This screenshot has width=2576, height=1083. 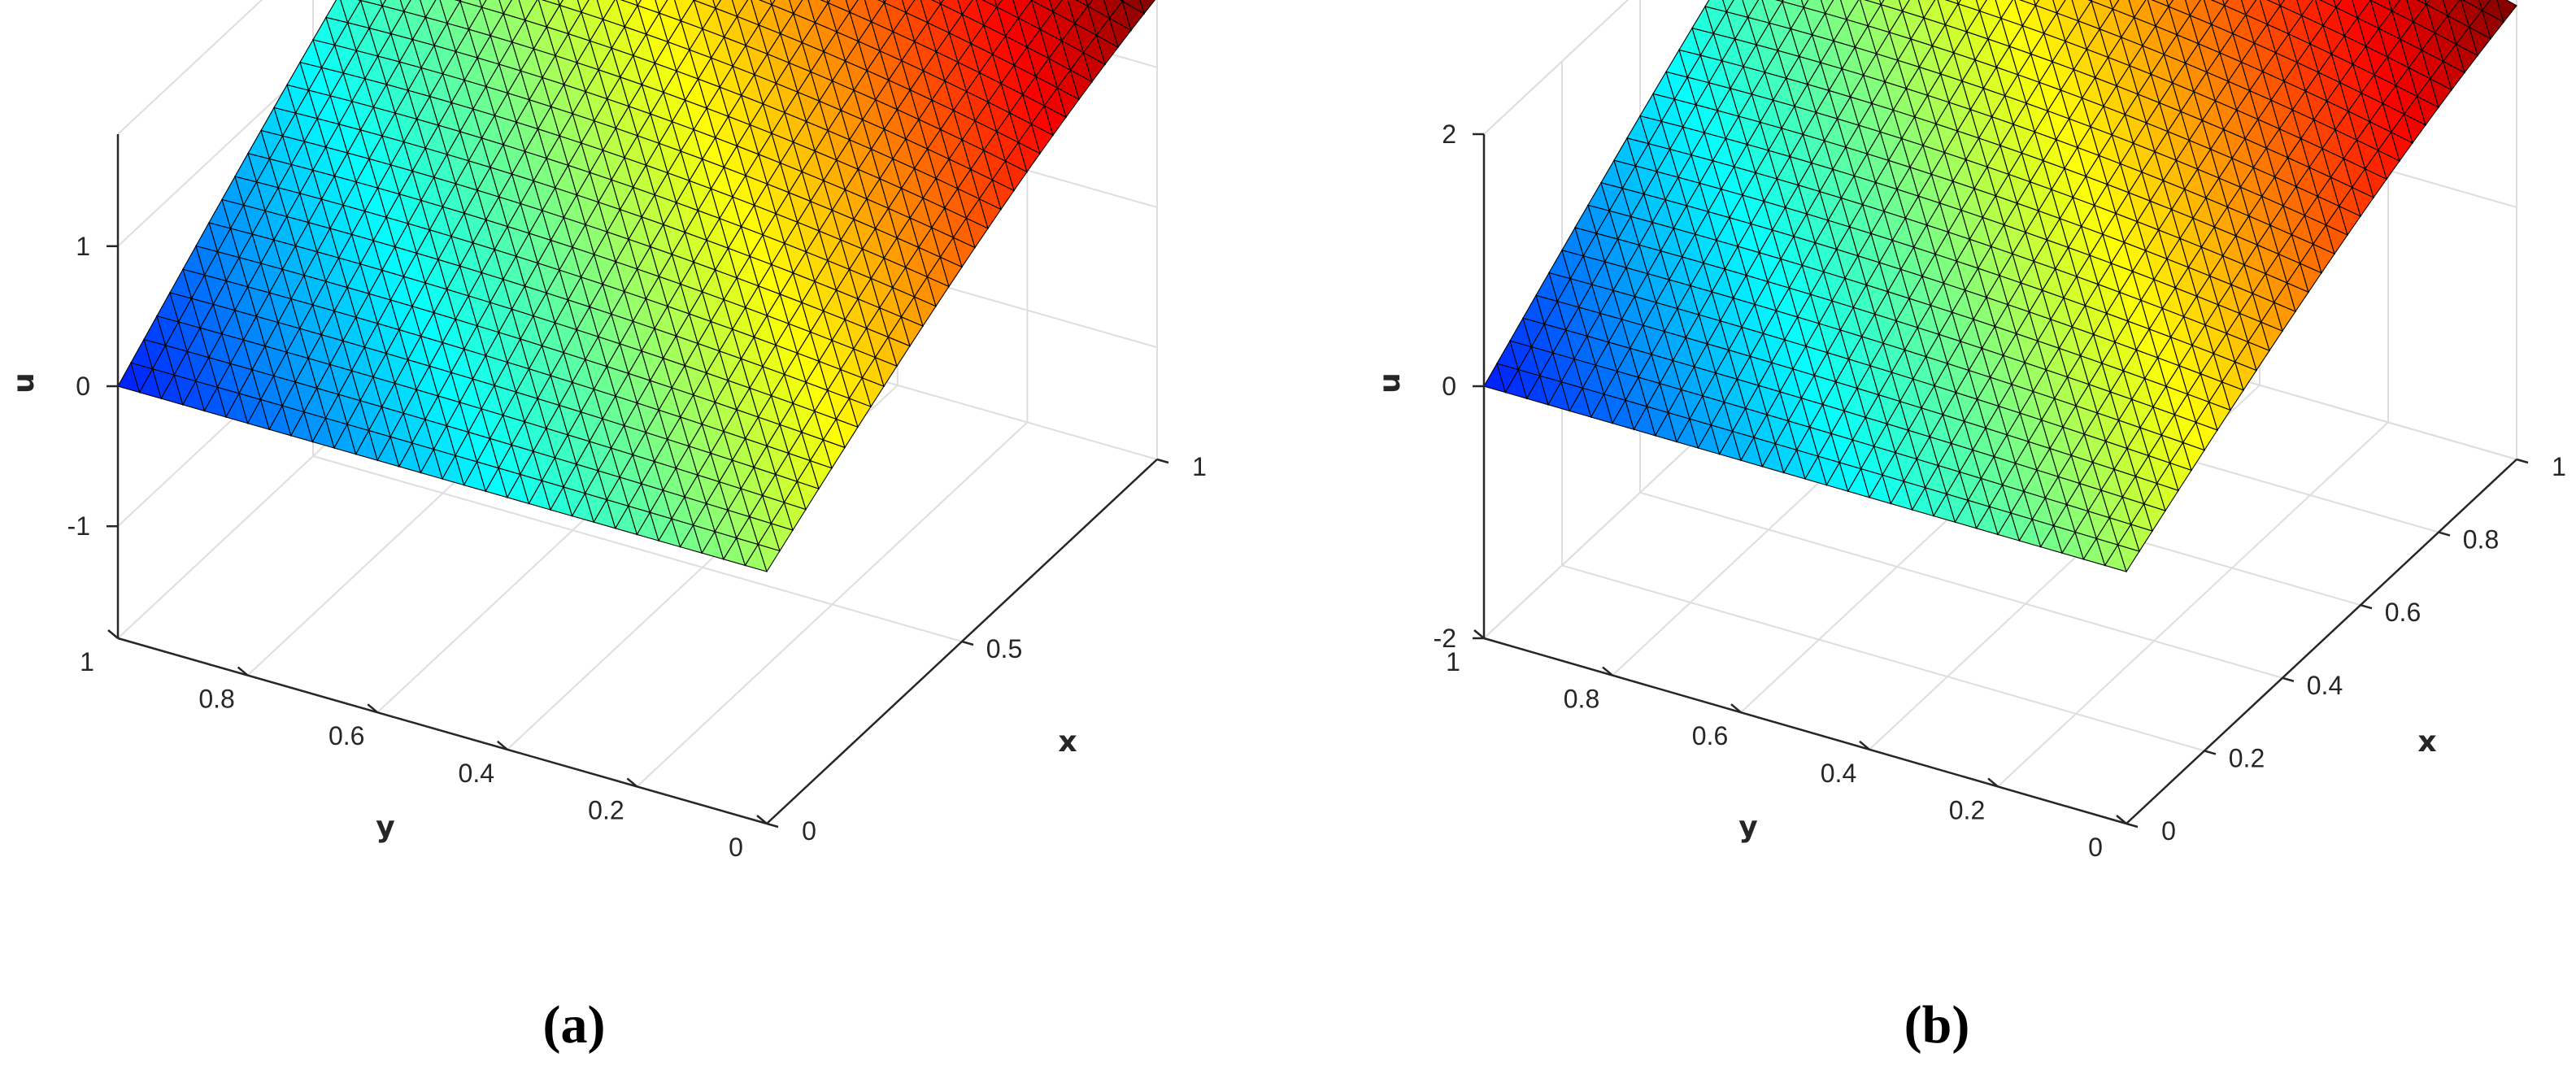 I want to click on floor-grid-y, so click(x=833, y=604).